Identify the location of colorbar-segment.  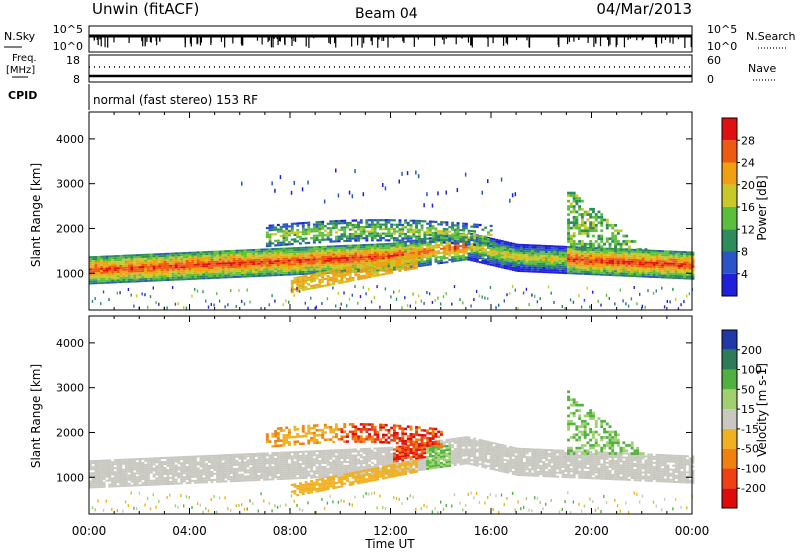
(729, 151).